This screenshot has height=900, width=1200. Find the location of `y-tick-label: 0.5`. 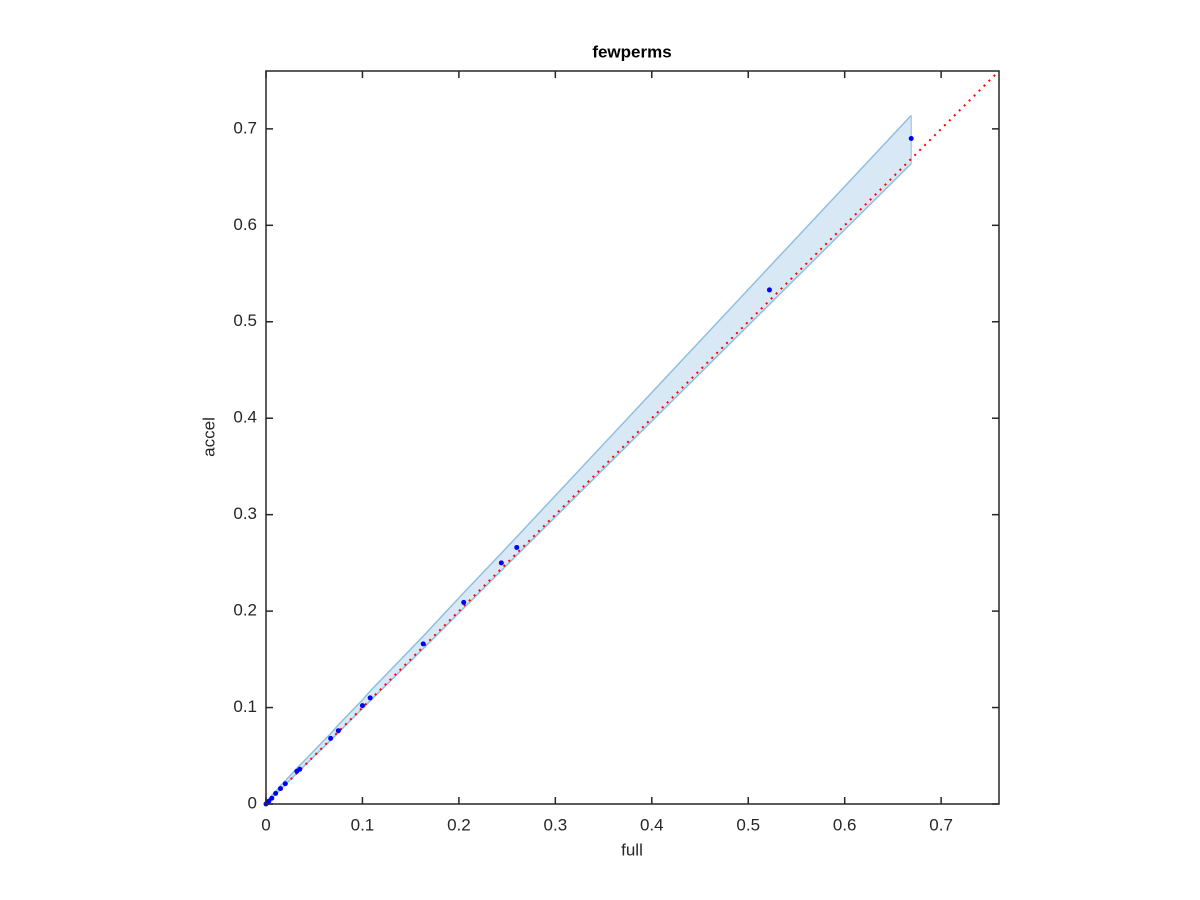

y-tick-label: 0.5 is located at coordinates (245, 320).